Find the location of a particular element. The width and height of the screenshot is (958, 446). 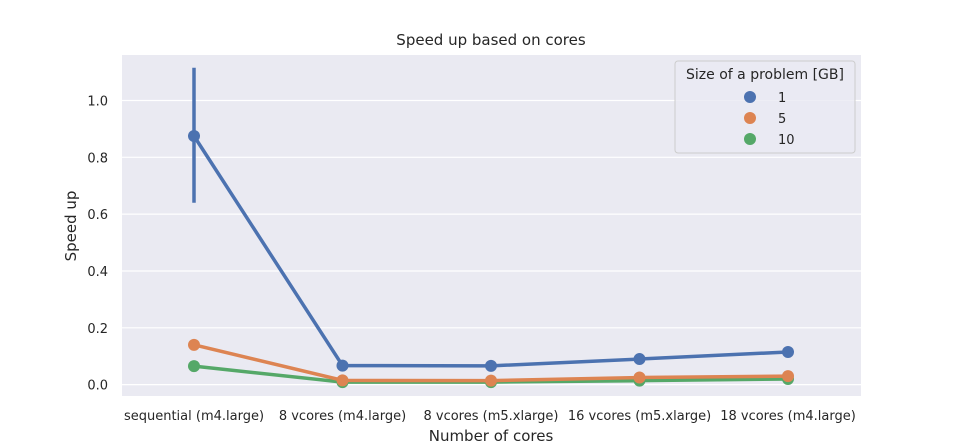

y-tick-label: 0.8 is located at coordinates (97, 158).